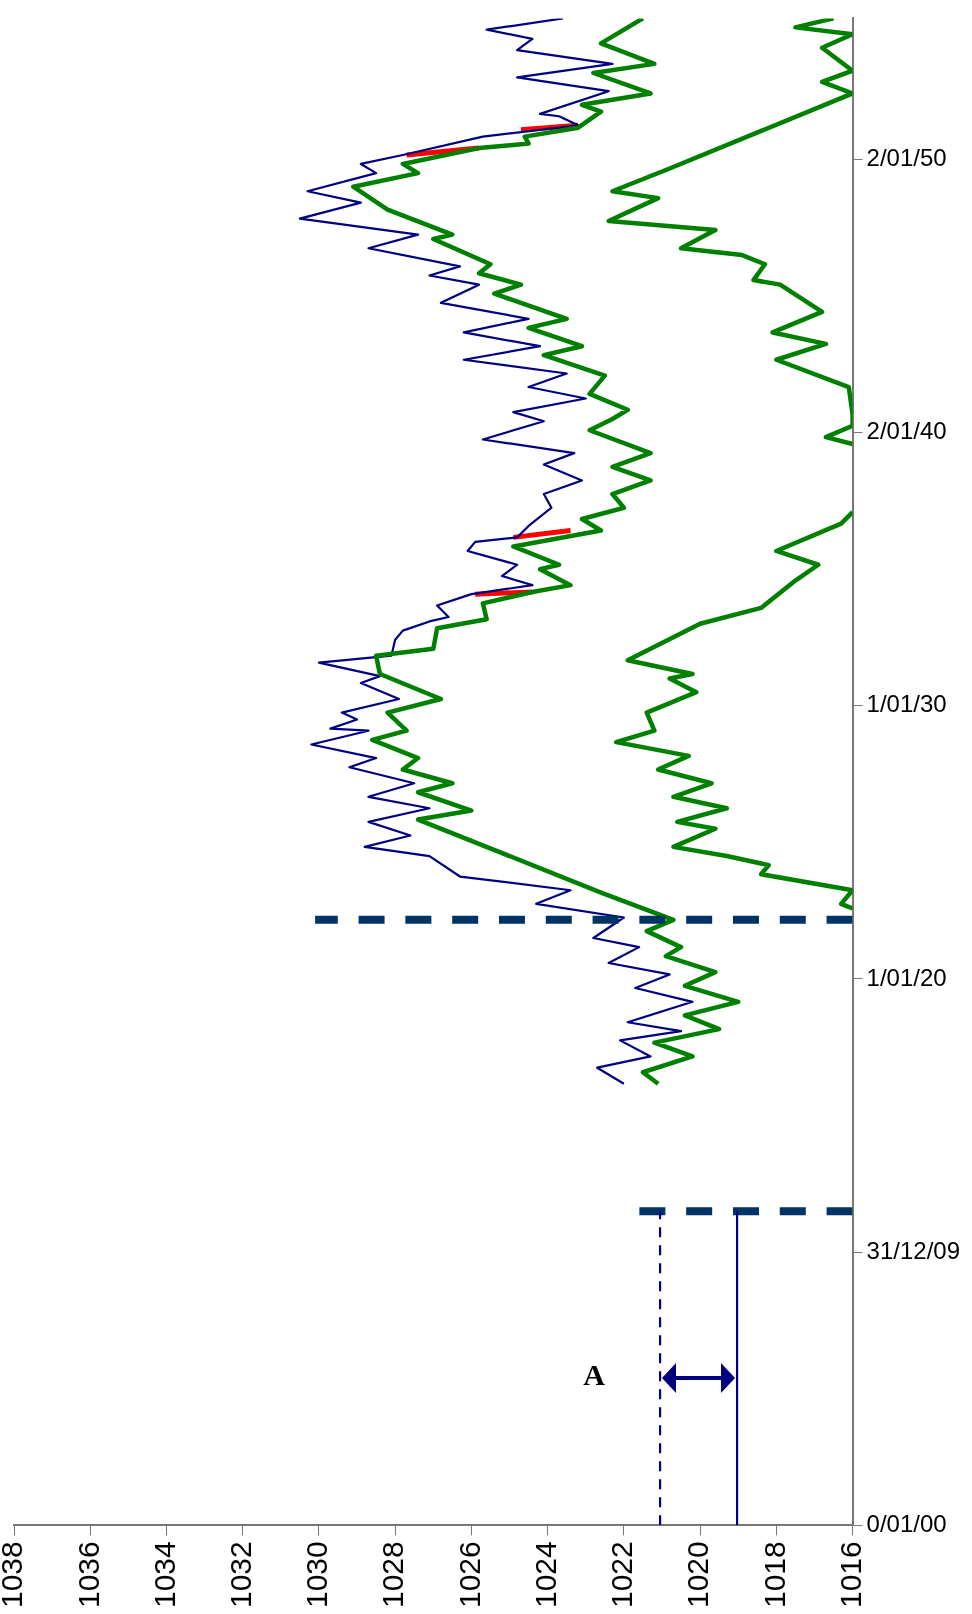 This screenshot has height=1614, width=972. What do you see at coordinates (850, 1575) in the screenshot?
I see `x-tick-label: 1016` at bounding box center [850, 1575].